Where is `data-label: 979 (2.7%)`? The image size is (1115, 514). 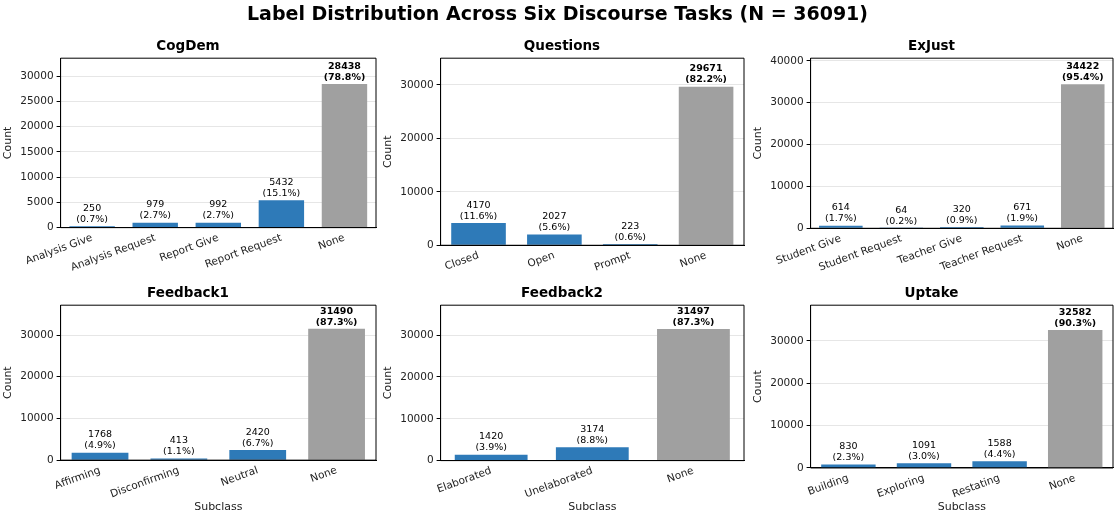
data-label: 979 (2.7%) is located at coordinates (155, 209).